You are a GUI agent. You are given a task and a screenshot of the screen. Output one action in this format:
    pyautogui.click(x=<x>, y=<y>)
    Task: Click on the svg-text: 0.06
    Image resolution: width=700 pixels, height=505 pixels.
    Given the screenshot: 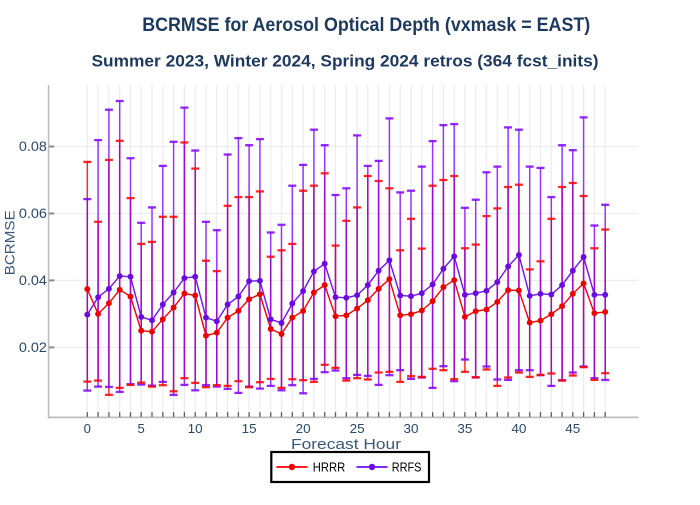 What is the action you would take?
    pyautogui.click(x=33, y=213)
    